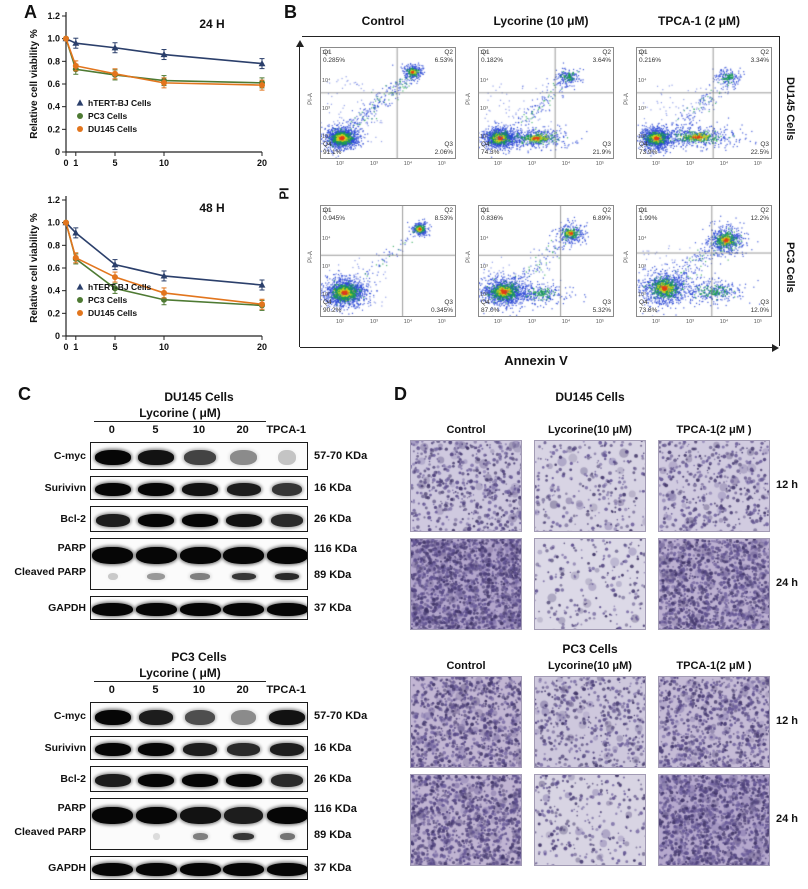  I want to click on lane-label: 20, so click(242, 690).